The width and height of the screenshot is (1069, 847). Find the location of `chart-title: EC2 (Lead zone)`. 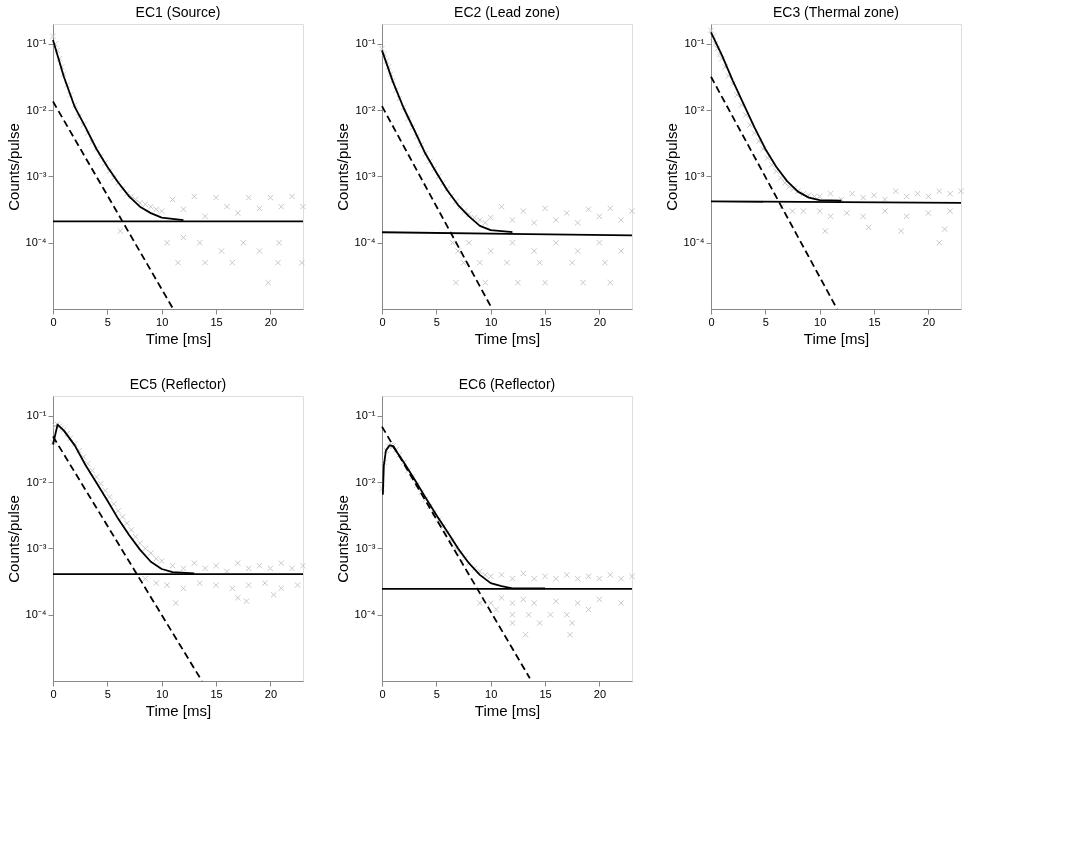

chart-title: EC2 (Lead zone) is located at coordinates (507, 12).